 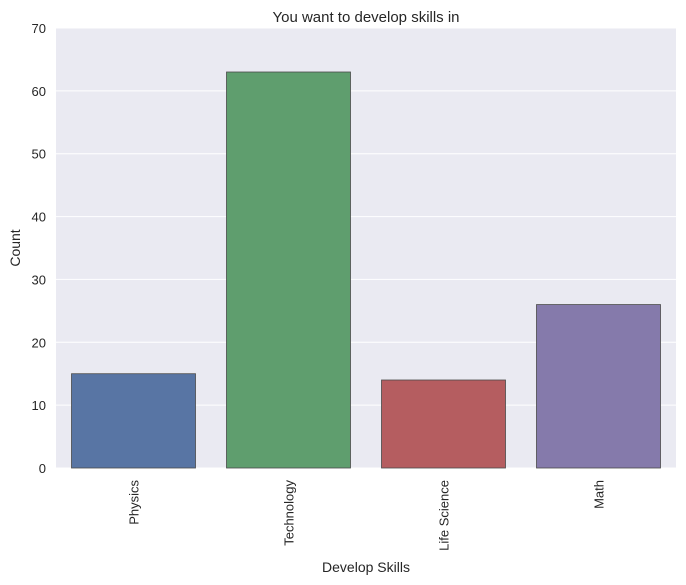 What do you see at coordinates (39, 217) in the screenshot?
I see `y-tick-label: 40` at bounding box center [39, 217].